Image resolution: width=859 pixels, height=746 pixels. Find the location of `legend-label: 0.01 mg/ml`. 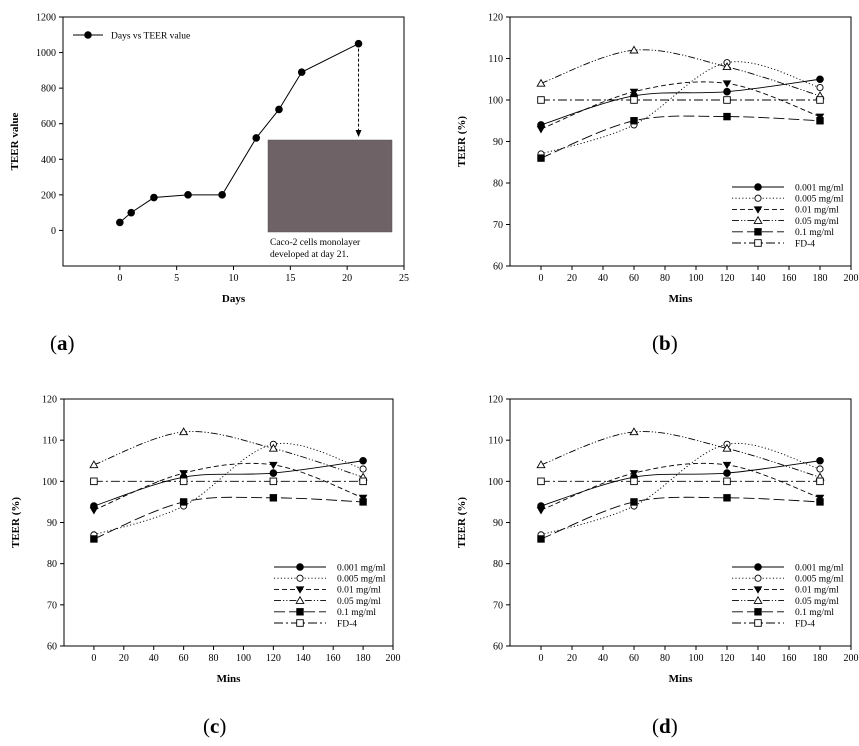

legend-label: 0.01 mg/ml is located at coordinates (817, 591).